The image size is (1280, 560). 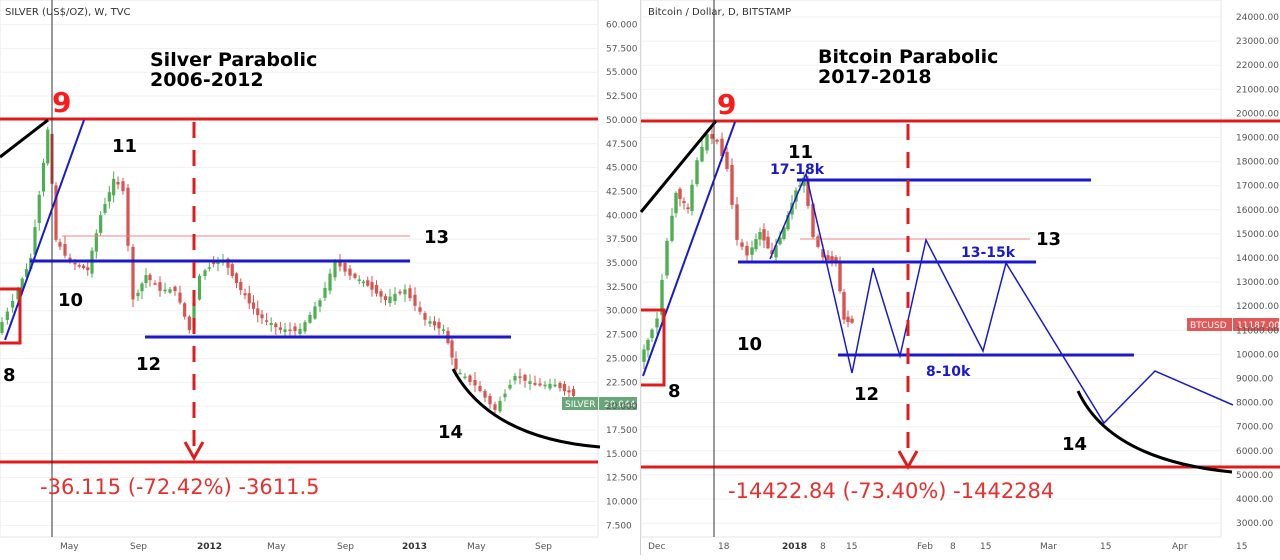 I want to click on y-tick-label: 30.000, so click(x=622, y=312).